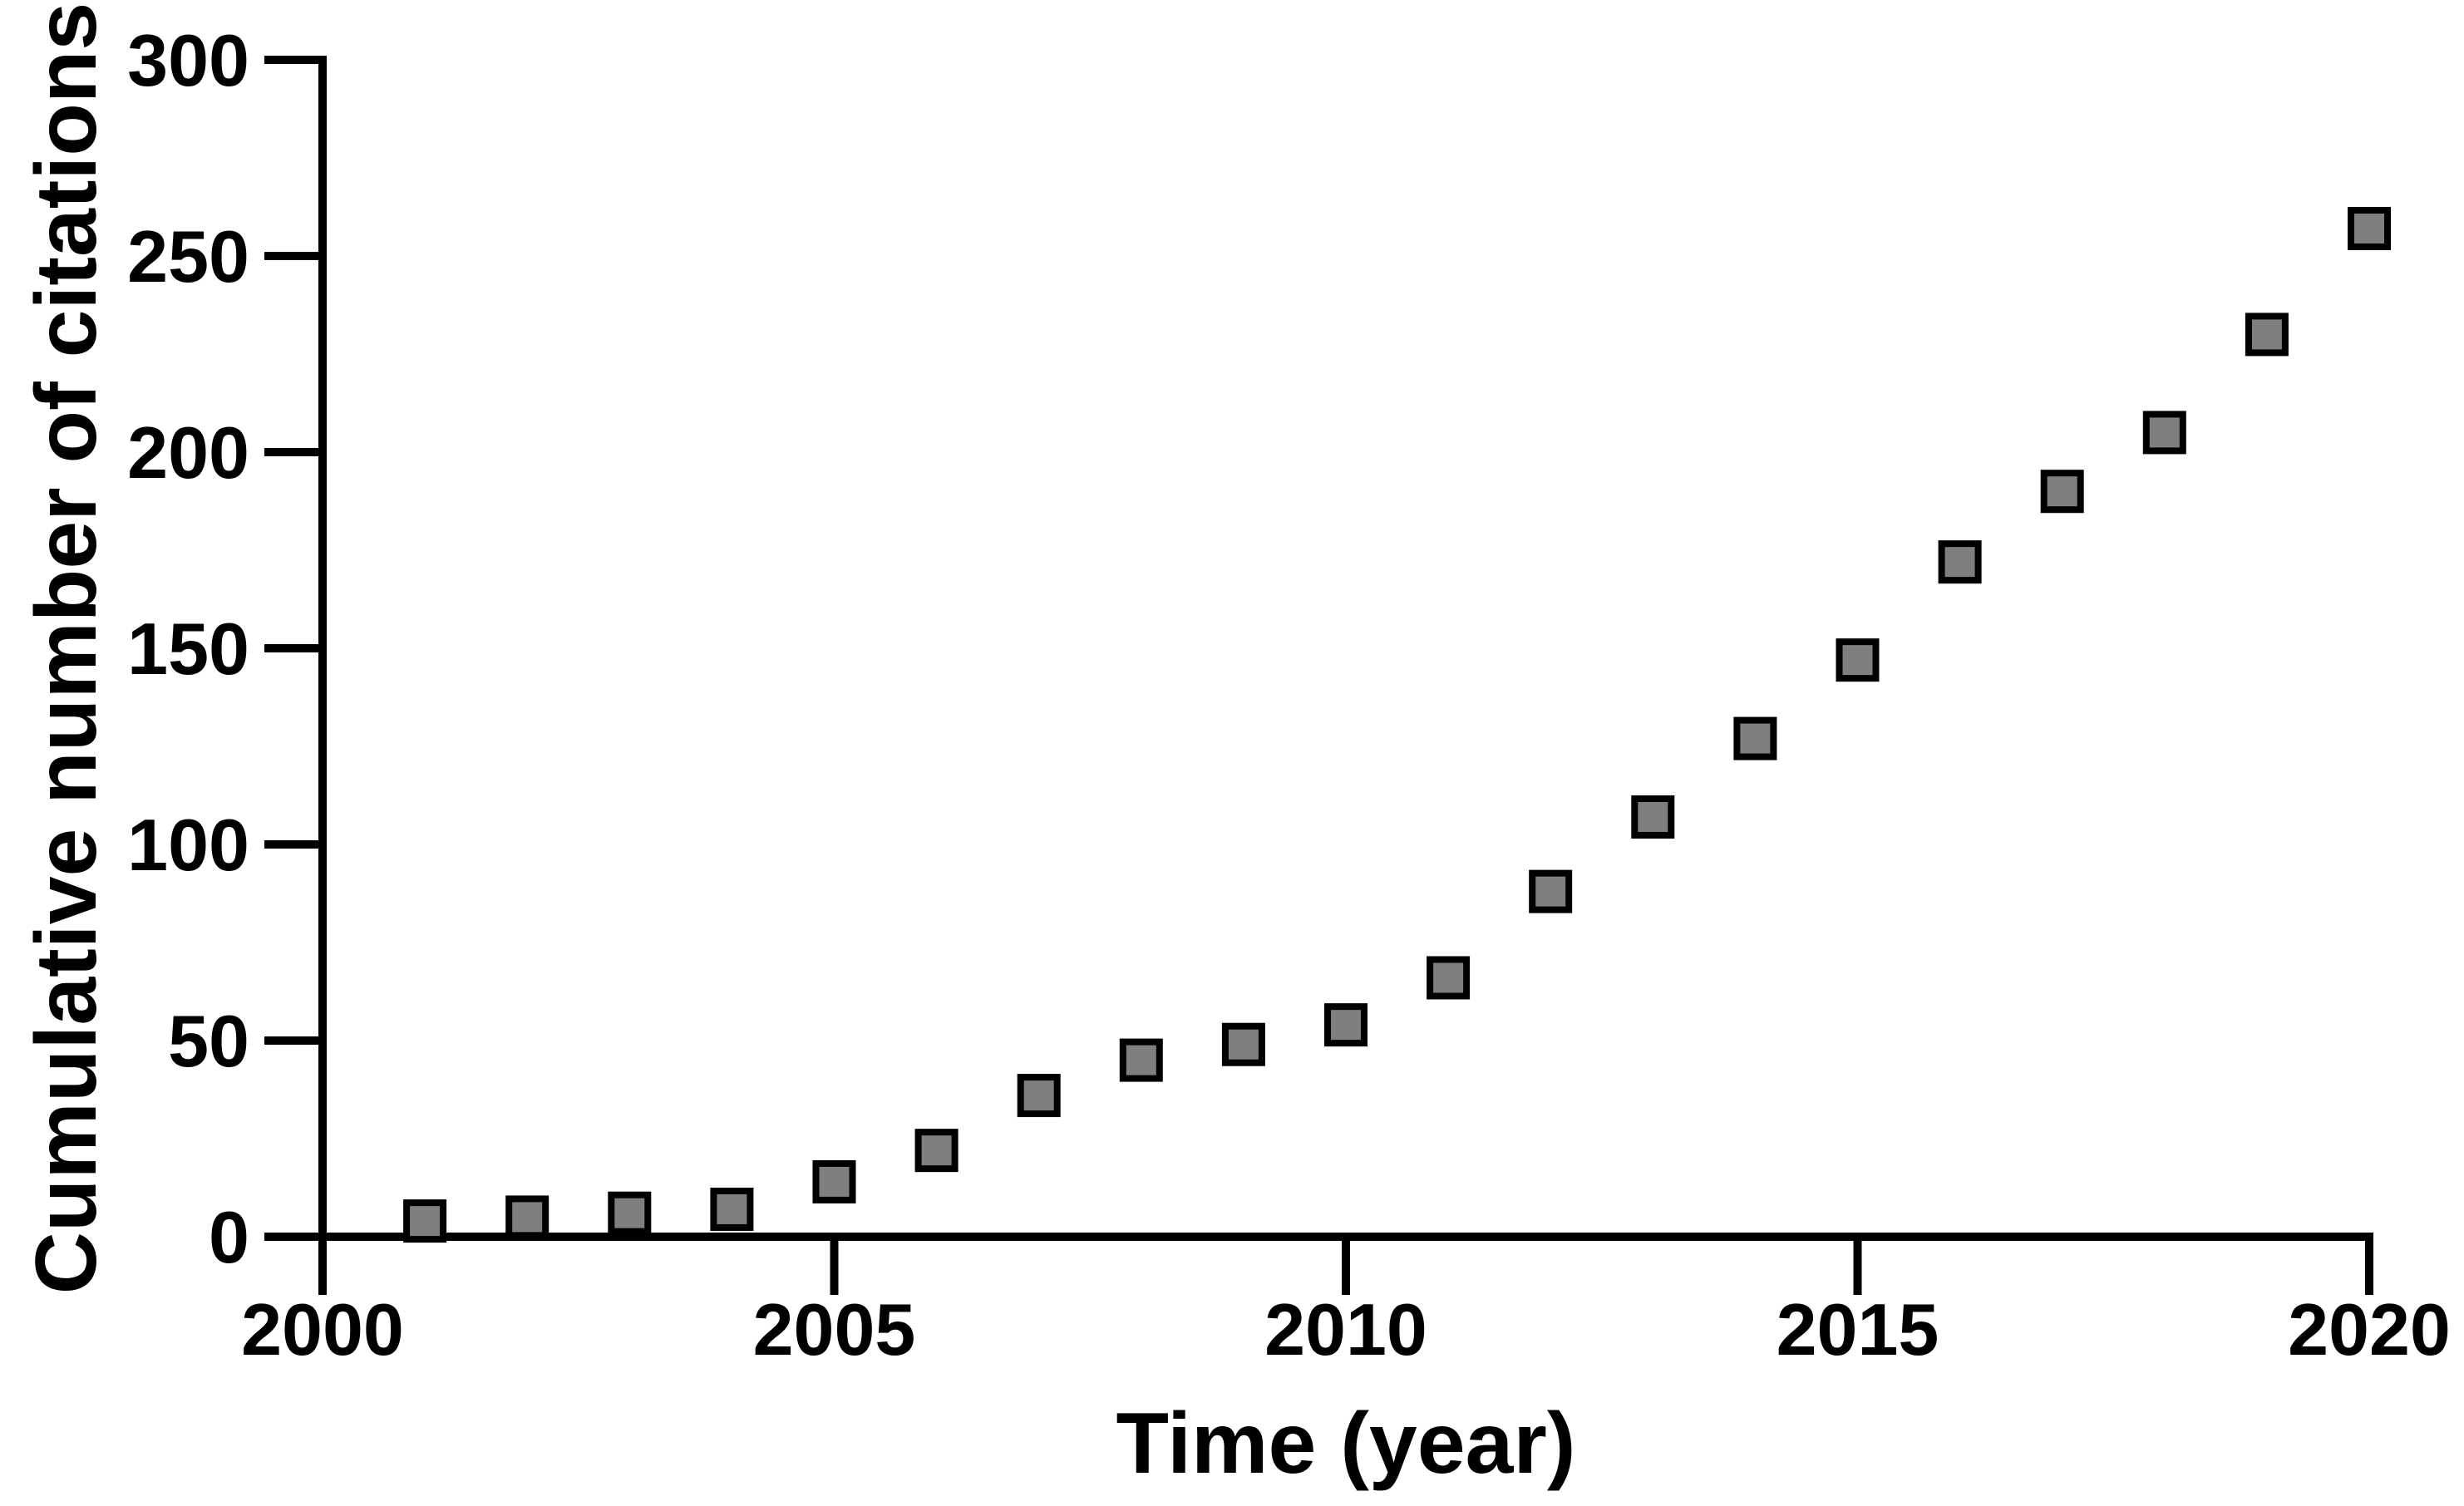 The width and height of the screenshot is (2464, 1506). Describe the element at coordinates (188, 60) in the screenshot. I see `y-tick-label-300: 300` at that location.